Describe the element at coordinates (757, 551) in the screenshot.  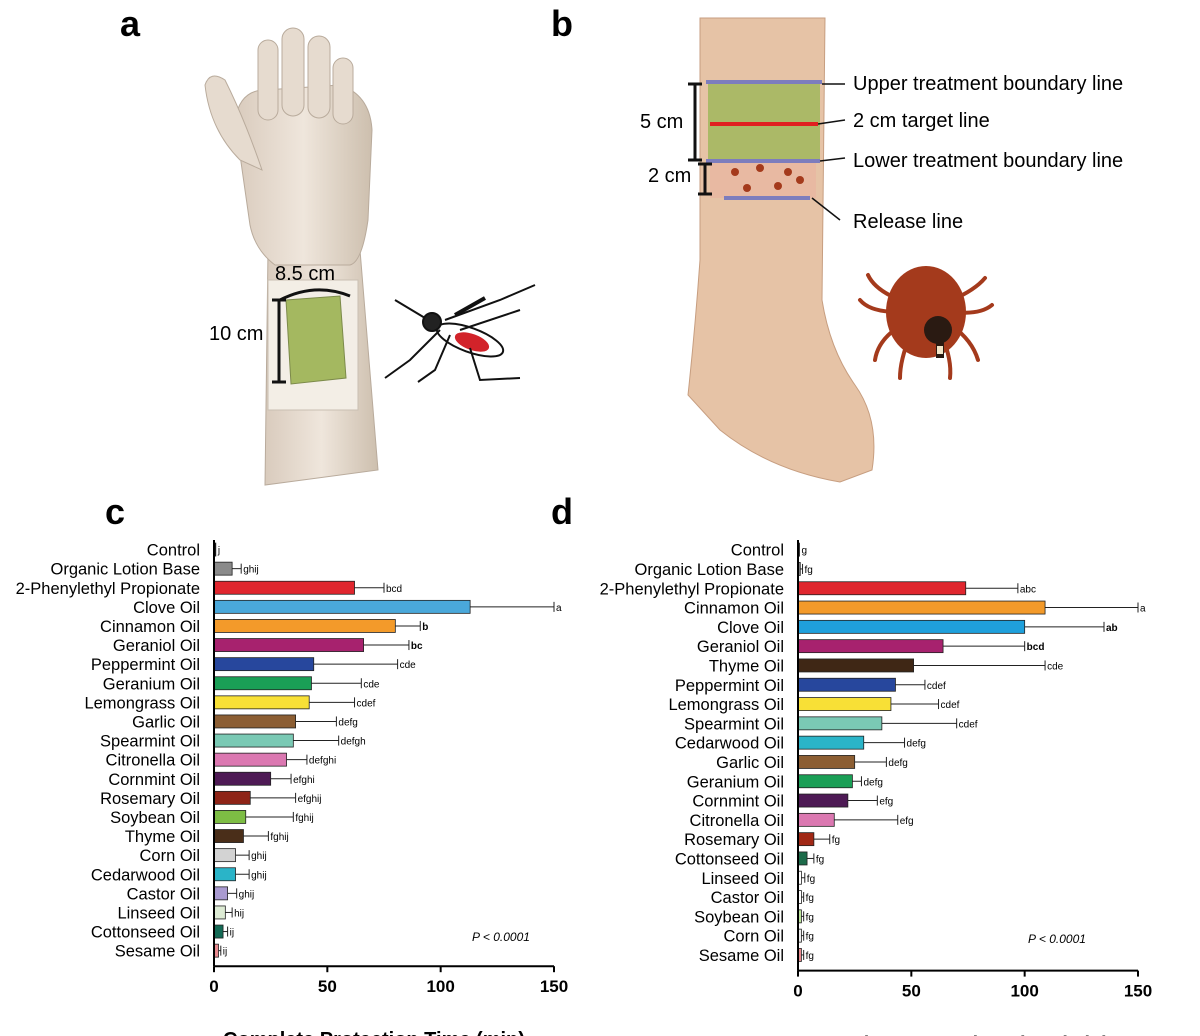
I see `category-label: Control` at that location.